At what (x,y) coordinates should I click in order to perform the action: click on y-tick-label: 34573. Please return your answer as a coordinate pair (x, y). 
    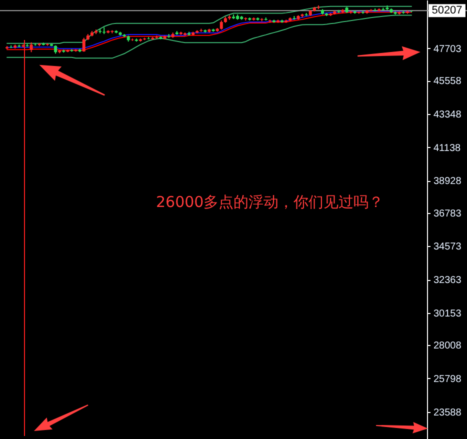
    Looking at the image, I should click on (448, 247).